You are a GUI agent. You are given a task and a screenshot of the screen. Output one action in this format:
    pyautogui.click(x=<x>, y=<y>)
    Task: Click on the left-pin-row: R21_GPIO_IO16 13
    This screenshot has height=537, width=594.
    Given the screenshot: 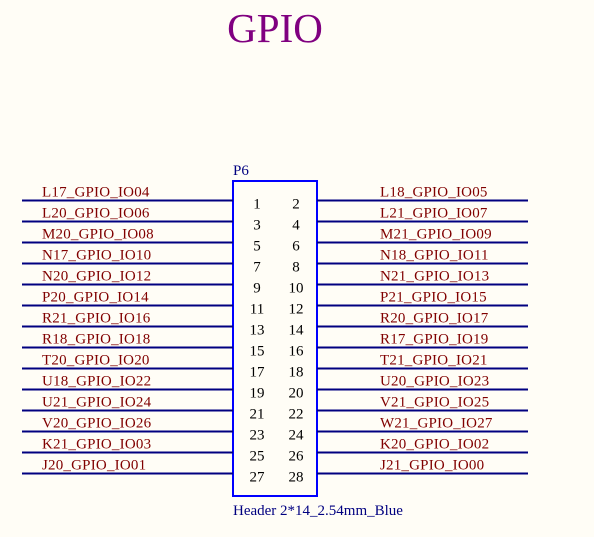 What is the action you would take?
    pyautogui.click(x=143, y=325)
    